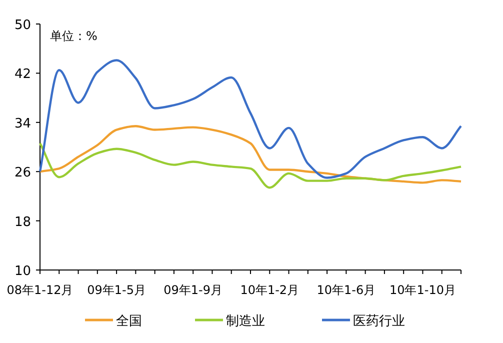  I want to click on annotation: 单位：%, so click(74, 36).